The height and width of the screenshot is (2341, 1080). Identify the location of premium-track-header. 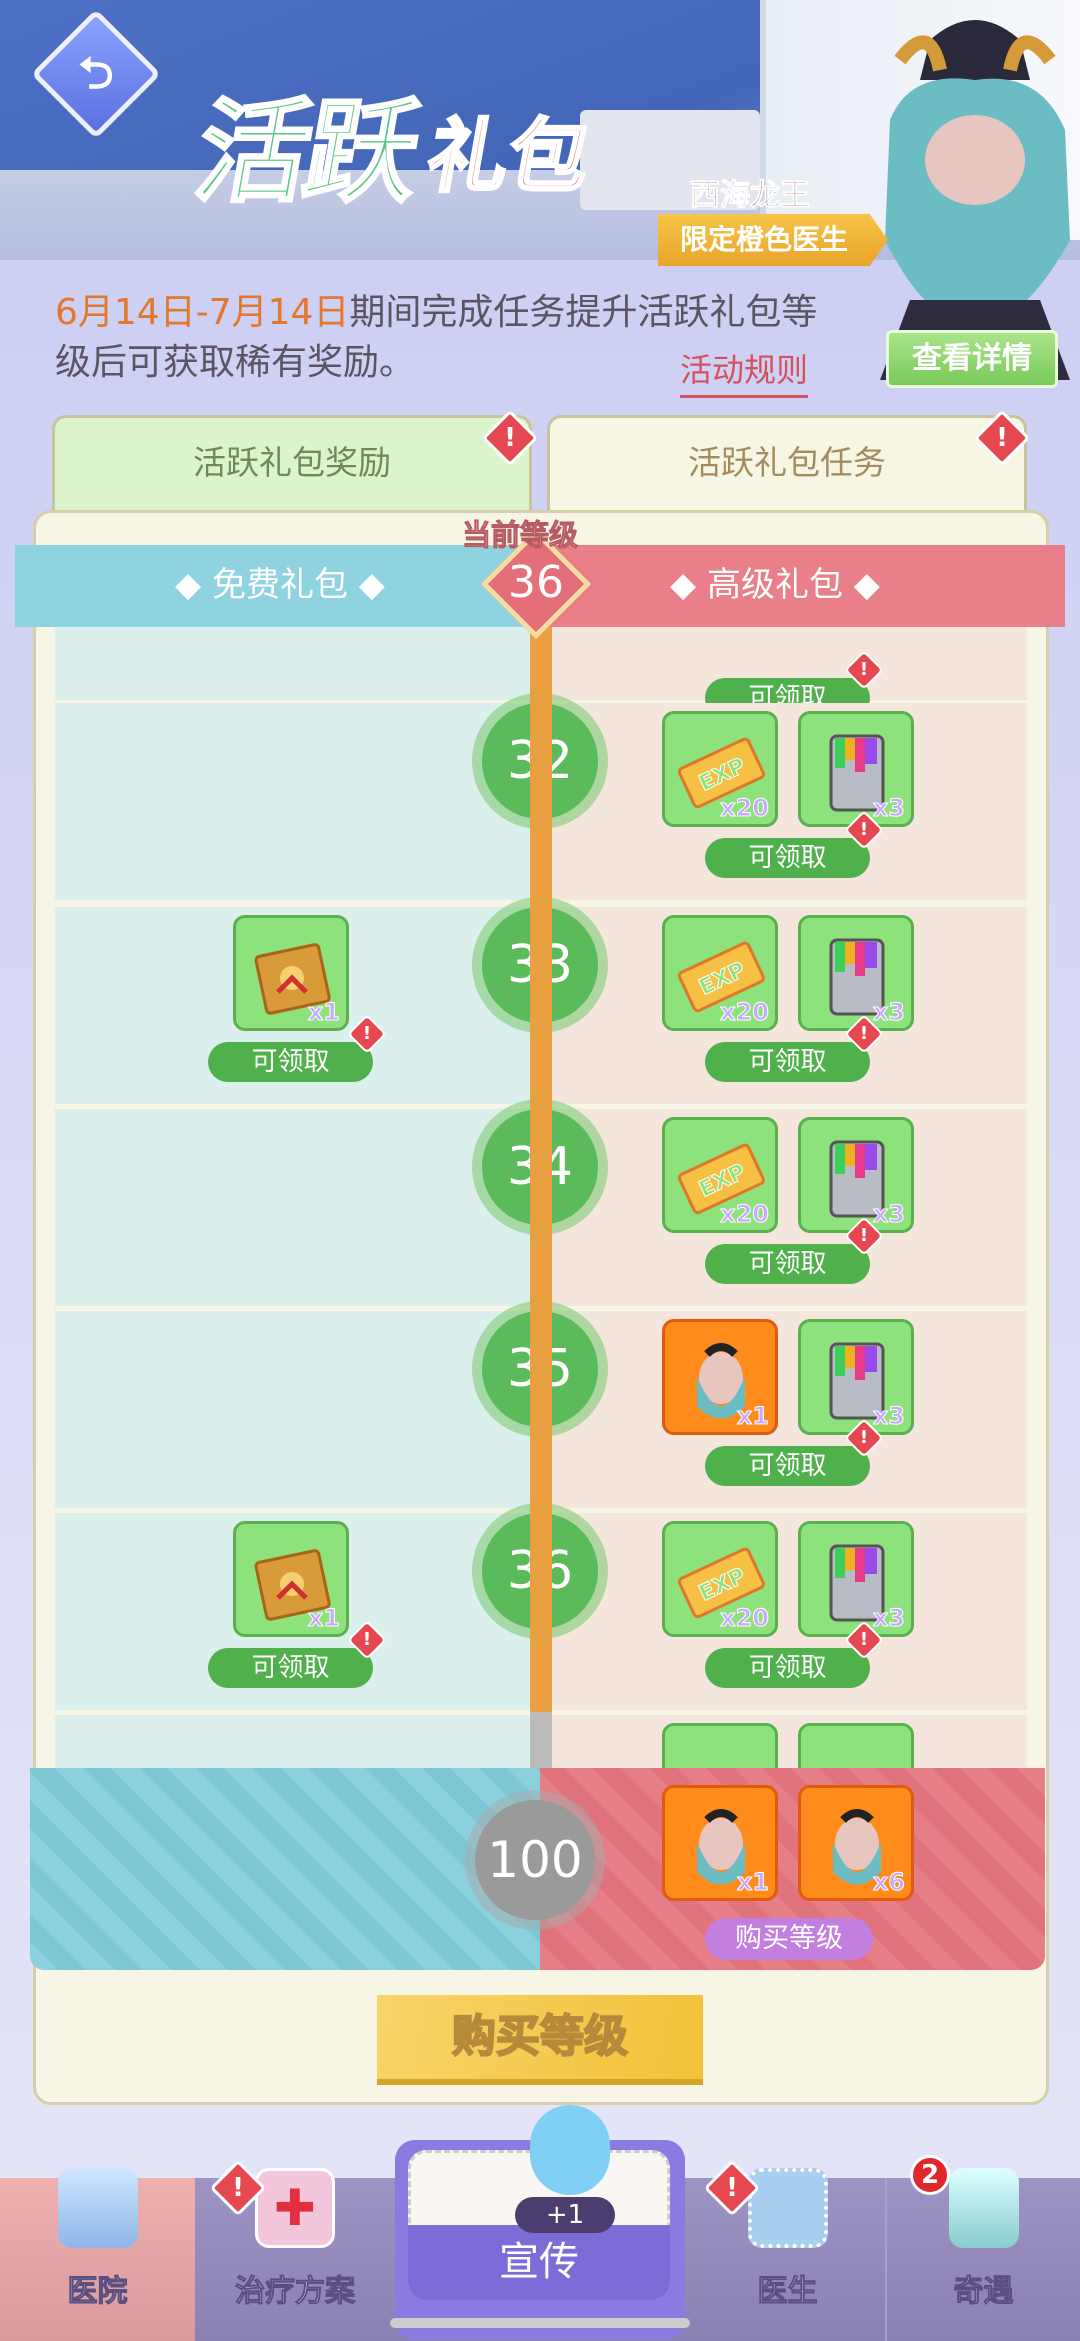
(802, 586).